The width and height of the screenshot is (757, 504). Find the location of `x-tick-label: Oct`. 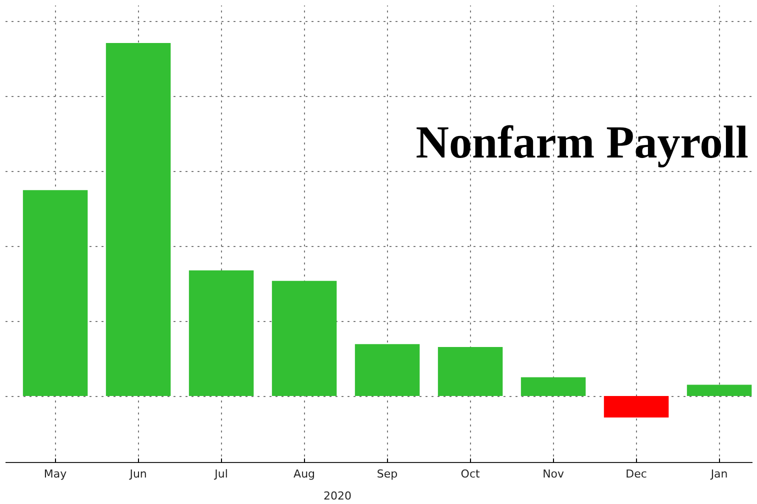

x-tick-label: Oct is located at coordinates (470, 474).